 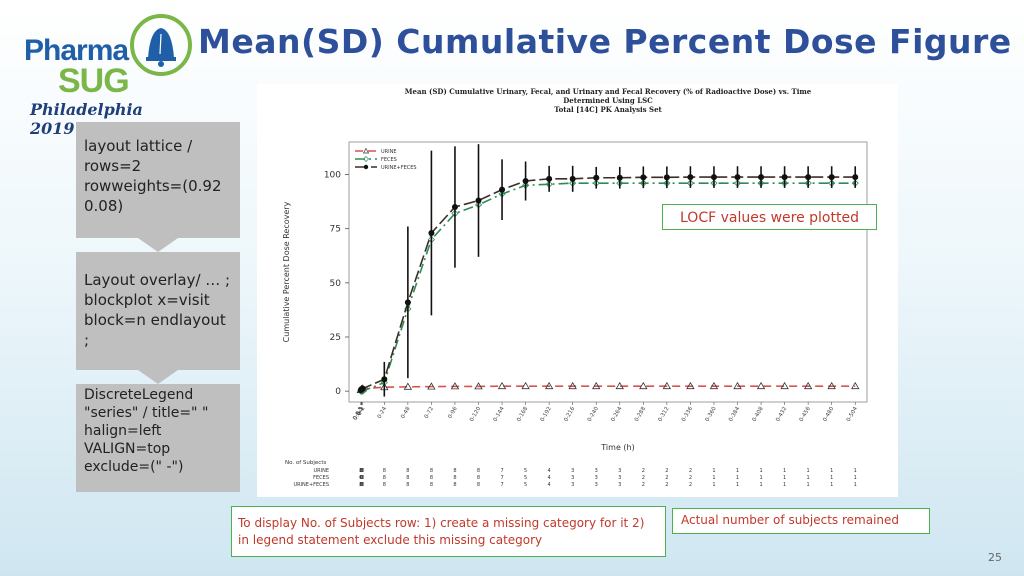 I want to click on x-tick-label: 0-2, so click(x=362, y=411).